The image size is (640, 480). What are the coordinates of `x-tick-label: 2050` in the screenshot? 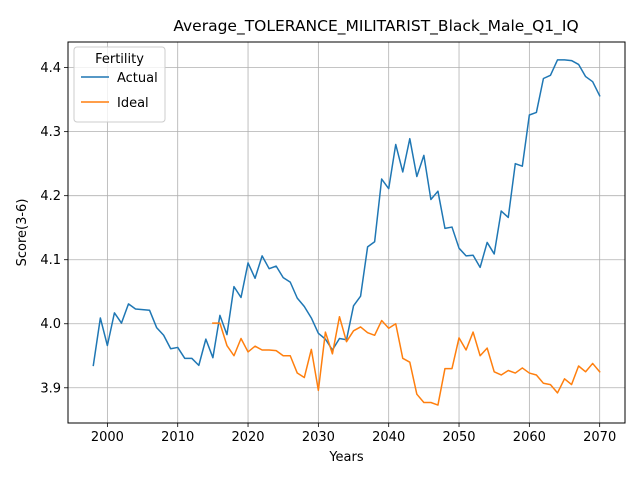 It's located at (458, 437).